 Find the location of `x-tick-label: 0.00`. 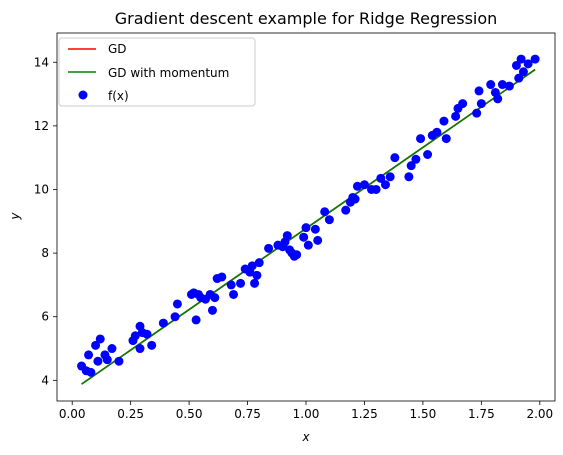

x-tick-label: 0.00 is located at coordinates (72, 414).